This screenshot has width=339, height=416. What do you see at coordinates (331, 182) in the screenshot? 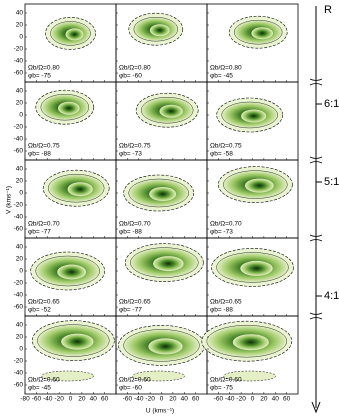
I see `resonance-label: 5:1` at bounding box center [331, 182].